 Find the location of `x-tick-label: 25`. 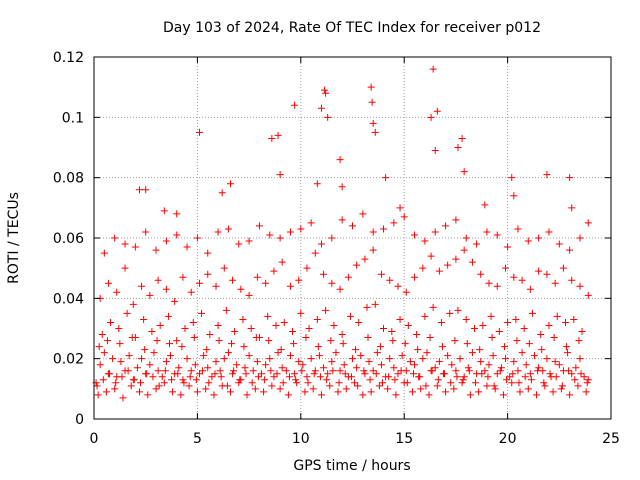

x-tick-label: 25 is located at coordinates (611, 439).